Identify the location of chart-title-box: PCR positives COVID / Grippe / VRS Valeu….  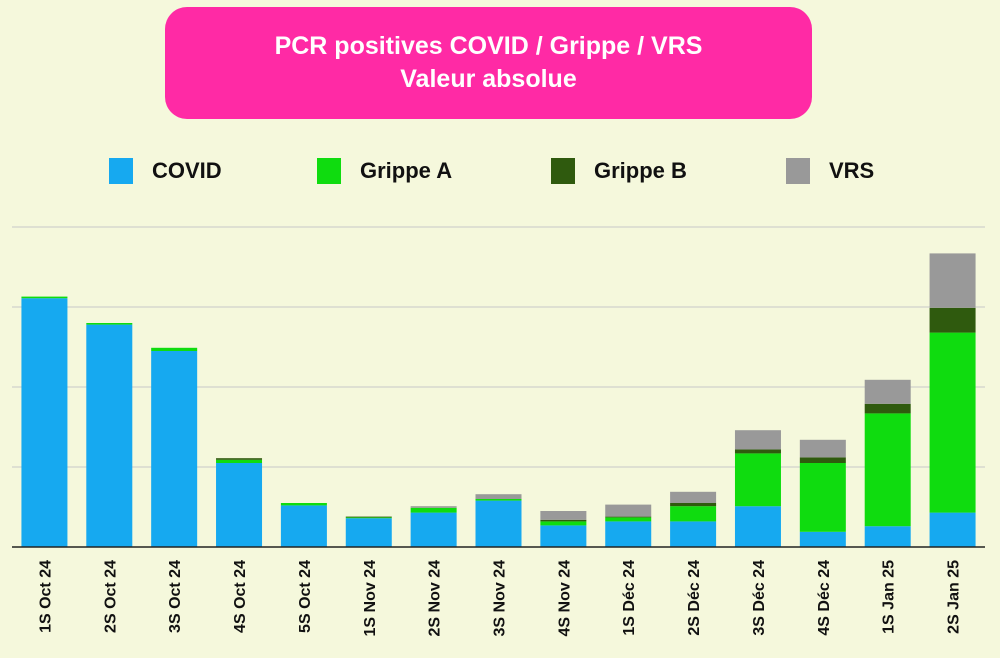
(488, 63).